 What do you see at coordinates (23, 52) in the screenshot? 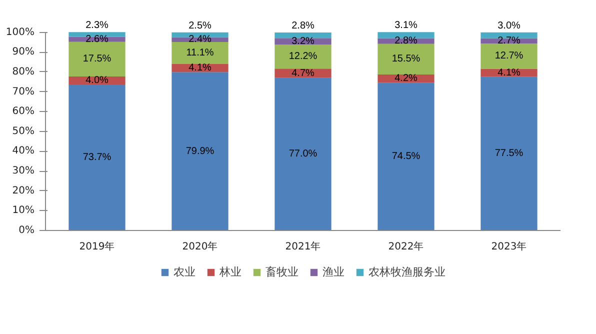
I see `y-tick-label: 90%` at bounding box center [23, 52].